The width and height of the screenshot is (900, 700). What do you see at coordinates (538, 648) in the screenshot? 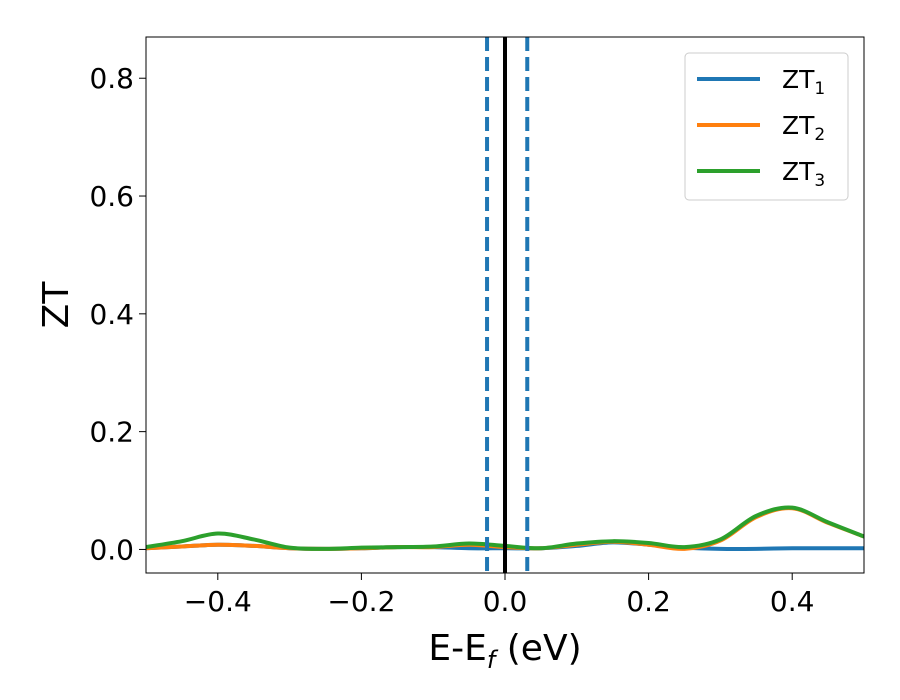
I see `x-axis-label-unit: (eV)` at bounding box center [538, 648].